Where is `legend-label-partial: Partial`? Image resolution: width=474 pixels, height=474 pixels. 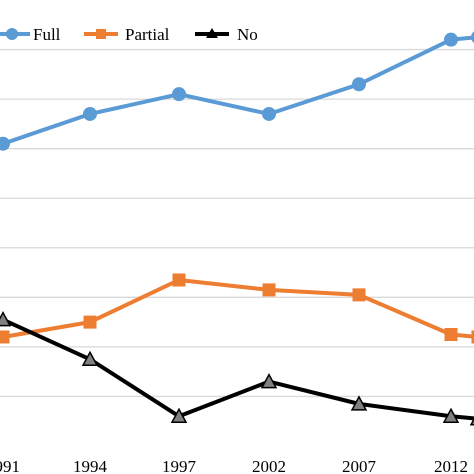 legend-label-partial: Partial is located at coordinates (147, 34).